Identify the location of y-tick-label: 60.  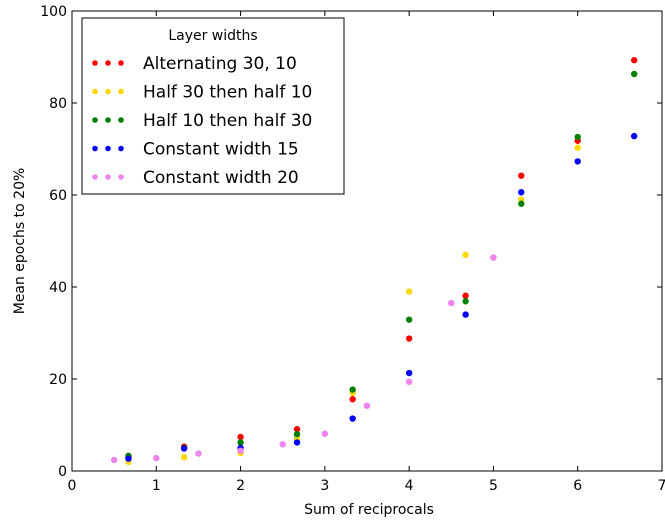
(58, 196).